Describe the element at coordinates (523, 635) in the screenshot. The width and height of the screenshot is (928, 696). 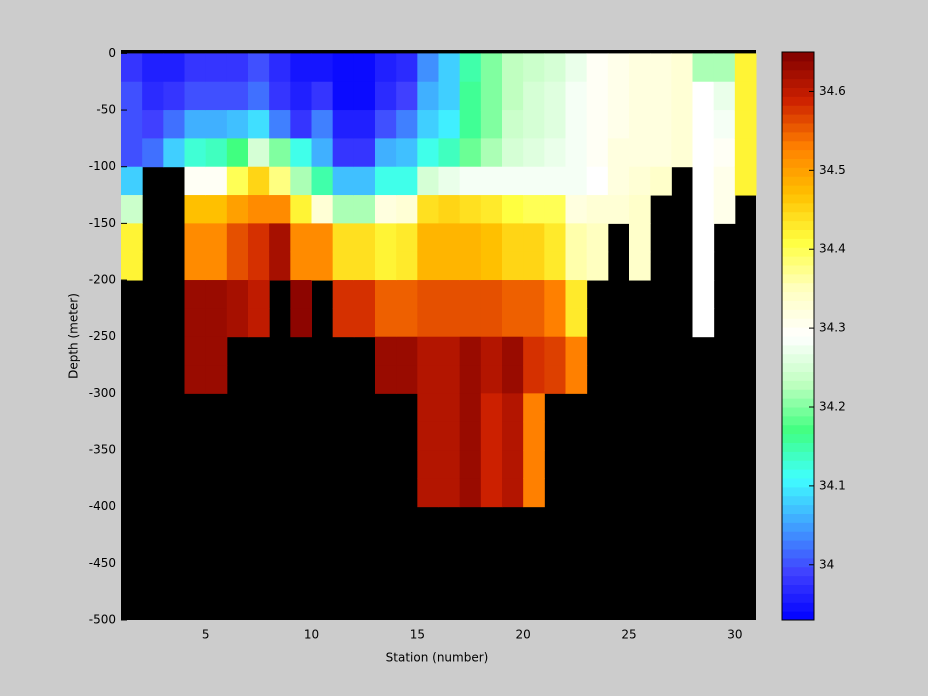
I see `x-tick-label: 20` at that location.